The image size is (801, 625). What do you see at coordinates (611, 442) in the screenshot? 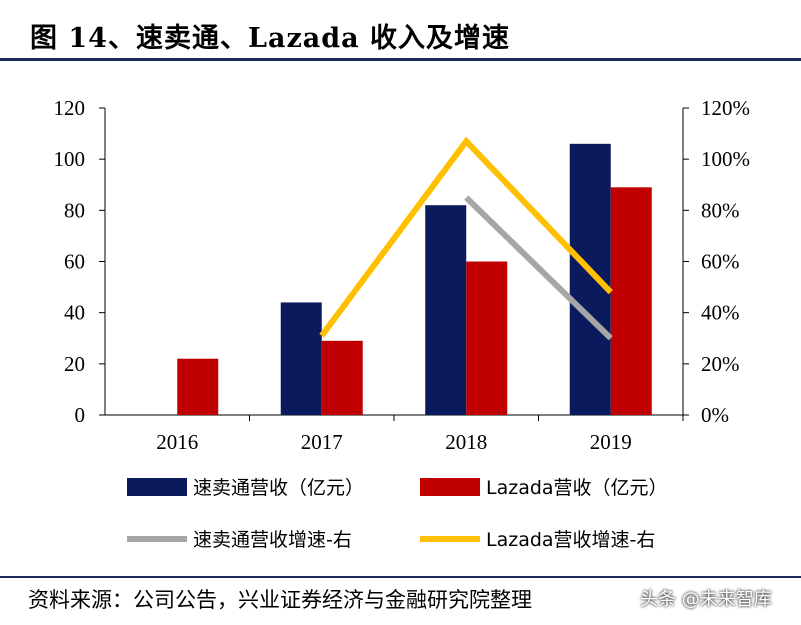
I see `x-tick-label: 2019` at bounding box center [611, 442].